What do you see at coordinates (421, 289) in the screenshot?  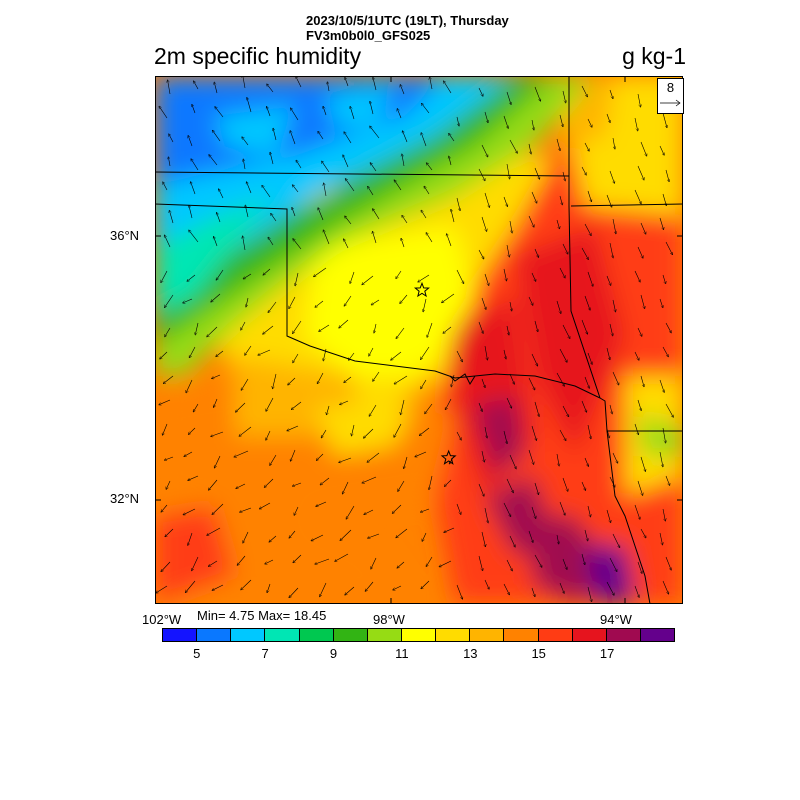 I see `star-marker` at bounding box center [421, 289].